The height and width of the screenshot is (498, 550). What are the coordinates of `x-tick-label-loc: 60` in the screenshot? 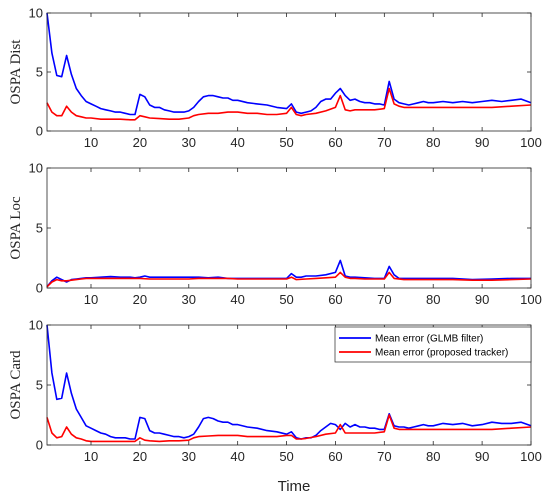 It's located at (335, 299).